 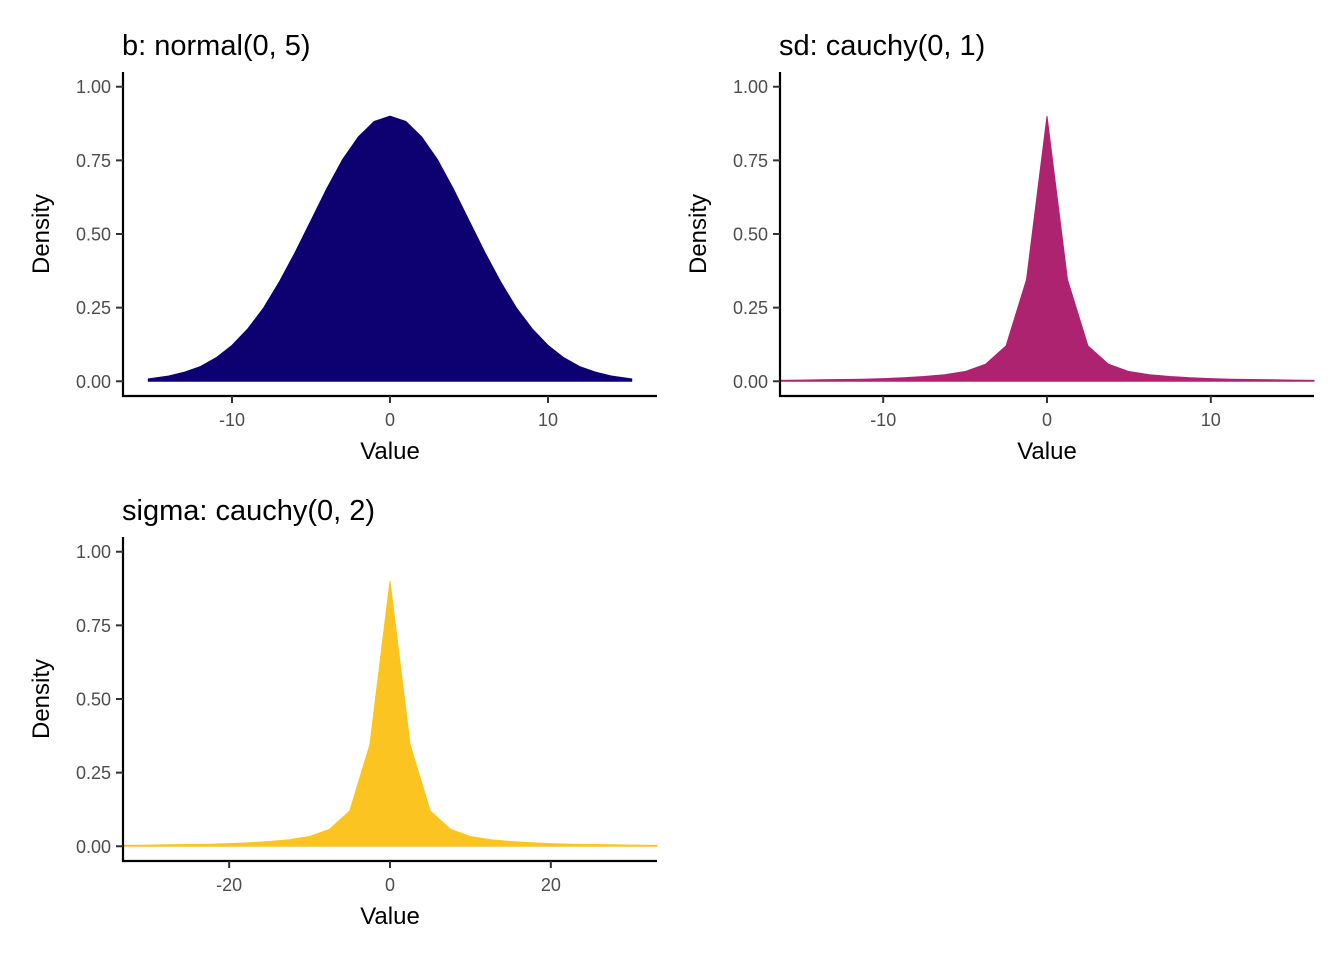 What do you see at coordinates (882, 46) in the screenshot?
I see `panel-title: sd: cauchy(0, 1)` at bounding box center [882, 46].